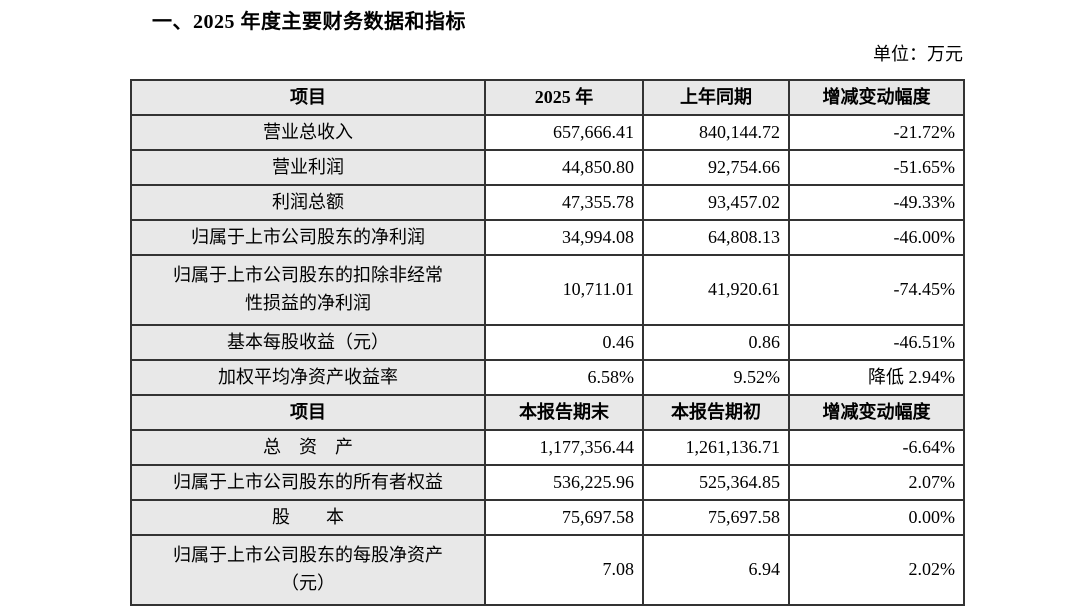  What do you see at coordinates (564, 342) in the screenshot?
I see `current-value: 0.46` at bounding box center [564, 342].